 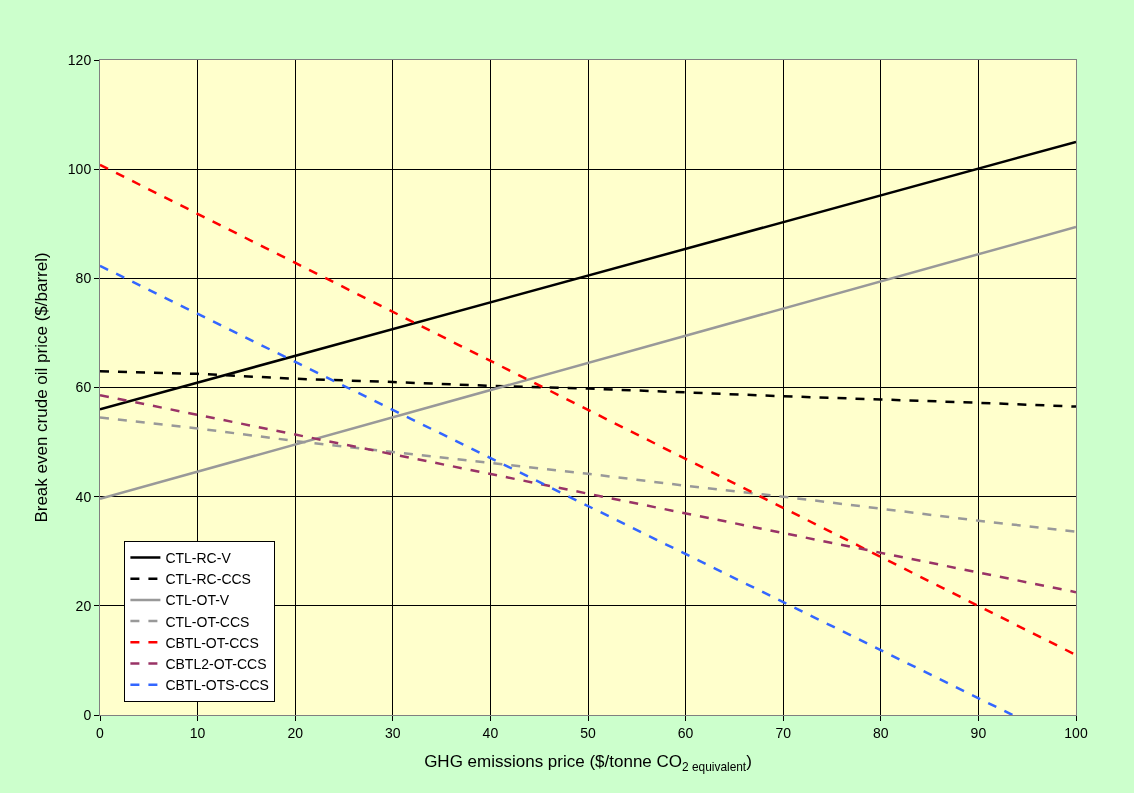 What do you see at coordinates (197, 600) in the screenshot?
I see `legend-label: CTL-OT-V` at bounding box center [197, 600].